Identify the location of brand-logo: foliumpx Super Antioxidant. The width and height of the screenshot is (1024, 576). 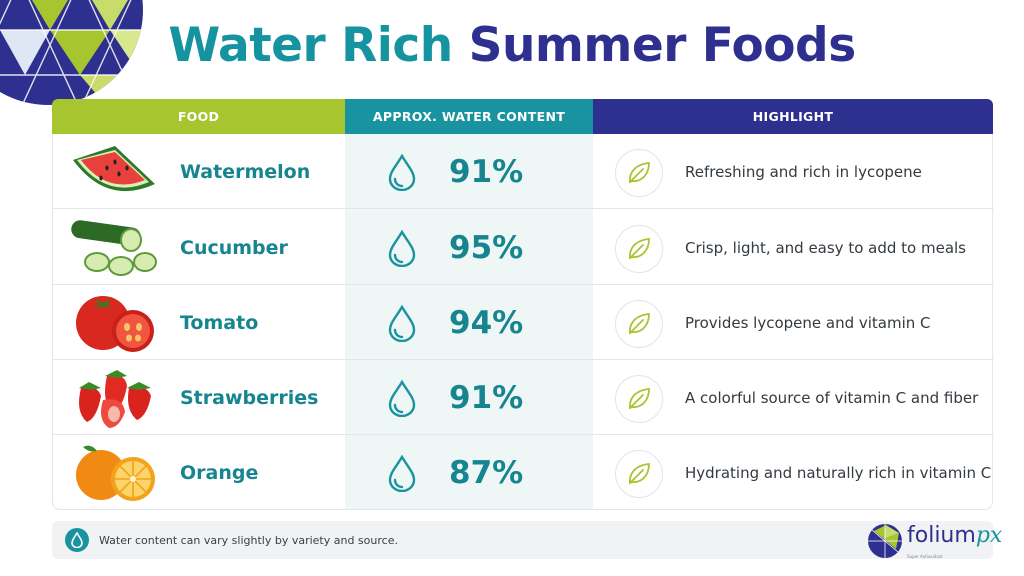
(934, 541).